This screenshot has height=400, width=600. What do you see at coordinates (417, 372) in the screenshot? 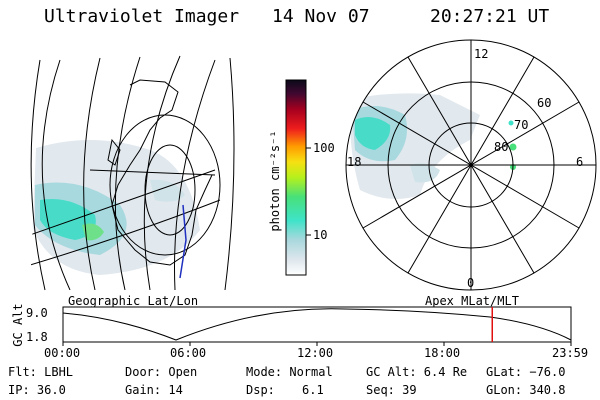
I see `gc-alt-info: GC Alt: 6.4 Re` at bounding box center [417, 372].